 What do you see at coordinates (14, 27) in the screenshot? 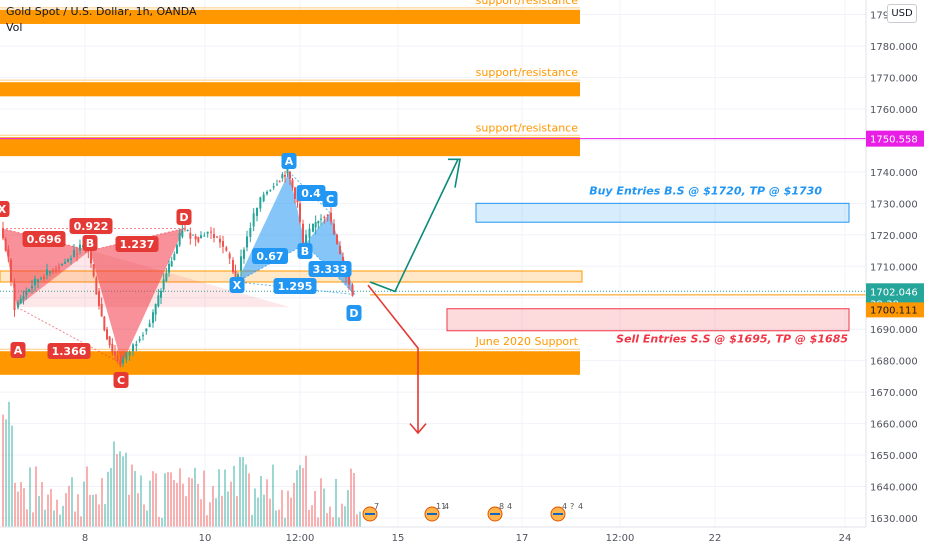
I see `volume-indicator-label: Vol` at bounding box center [14, 27].